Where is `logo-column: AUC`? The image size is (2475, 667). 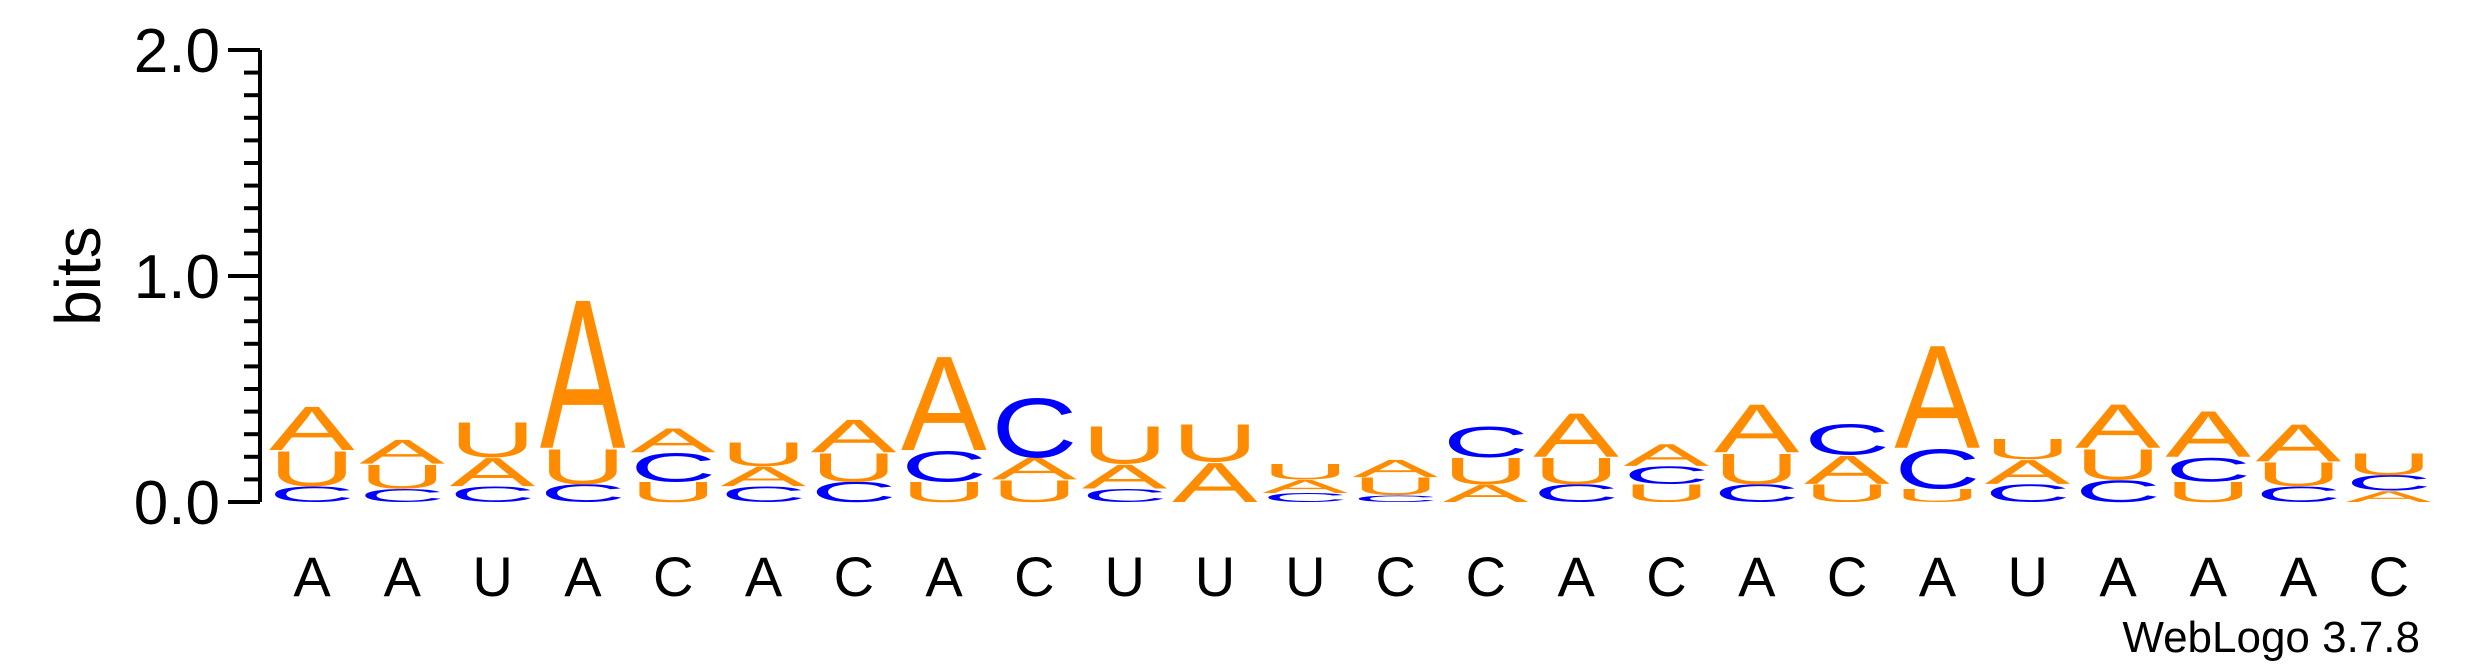 logo-column: AUC is located at coordinates (1486, 463).